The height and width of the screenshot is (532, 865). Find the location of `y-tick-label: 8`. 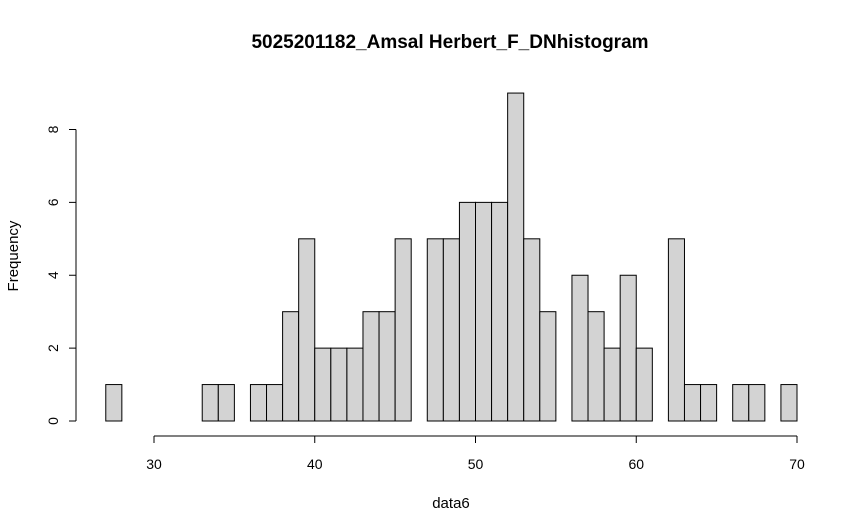

y-tick-label: 8 is located at coordinates (53, 129).